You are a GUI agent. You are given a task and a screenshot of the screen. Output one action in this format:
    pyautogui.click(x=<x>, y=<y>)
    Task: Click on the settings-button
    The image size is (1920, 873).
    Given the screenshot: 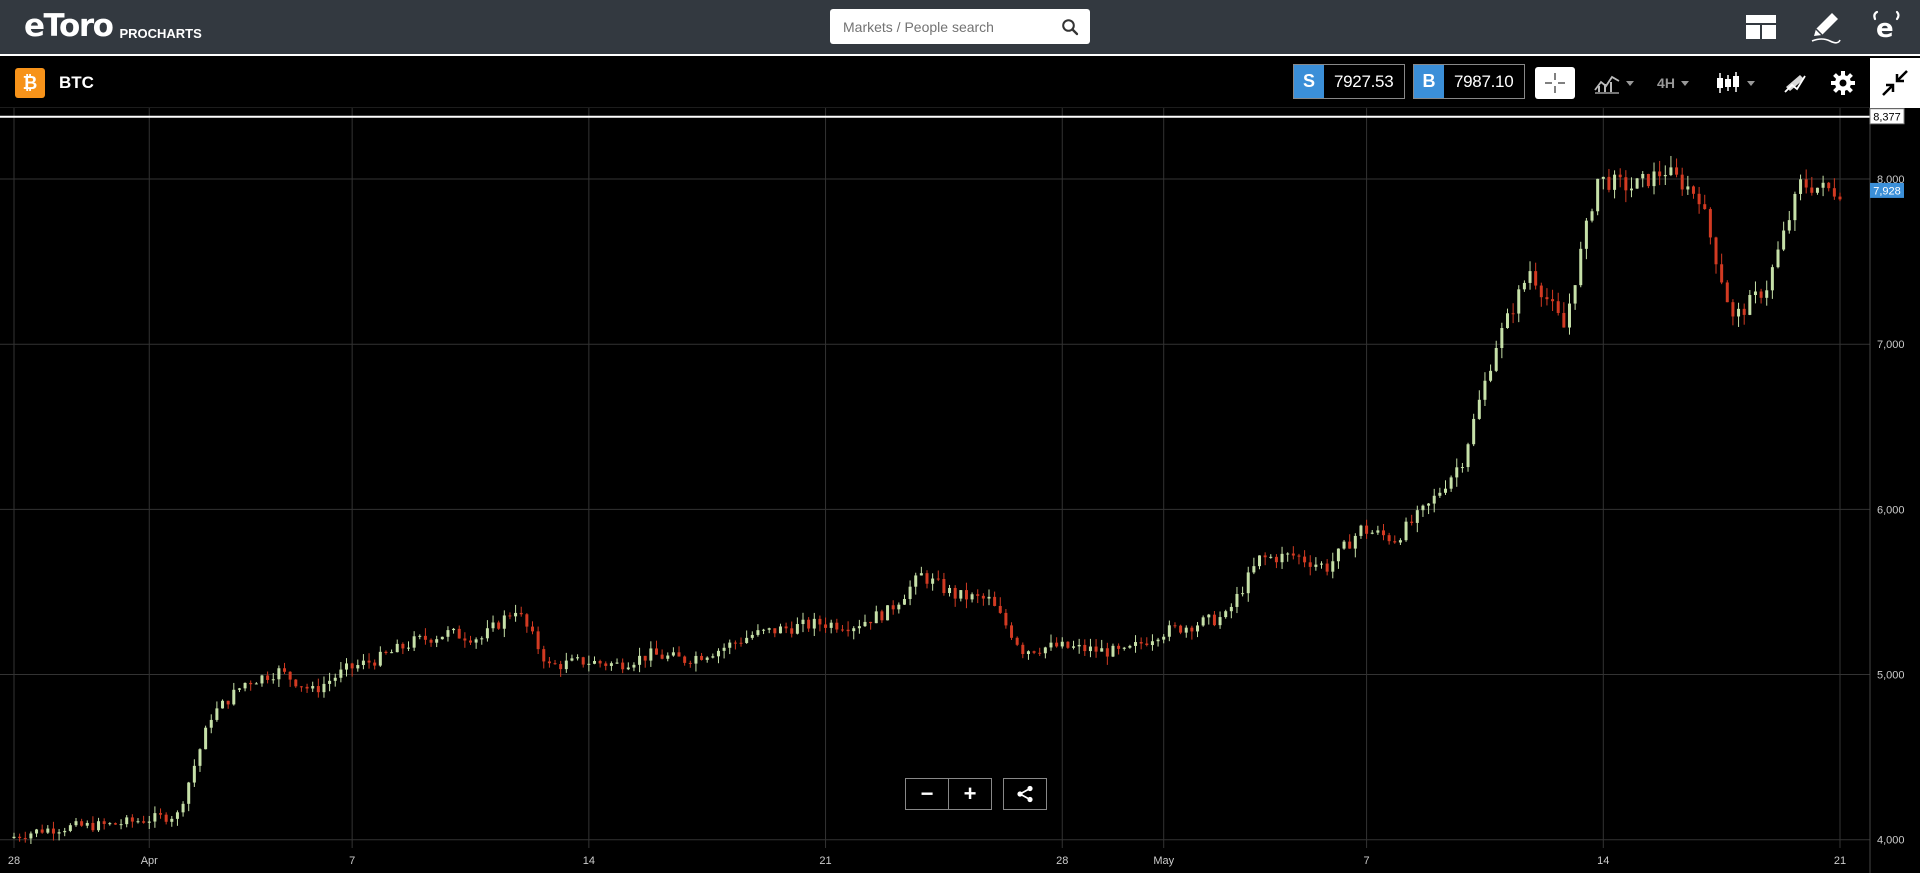 What is the action you would take?
    pyautogui.click(x=1843, y=83)
    